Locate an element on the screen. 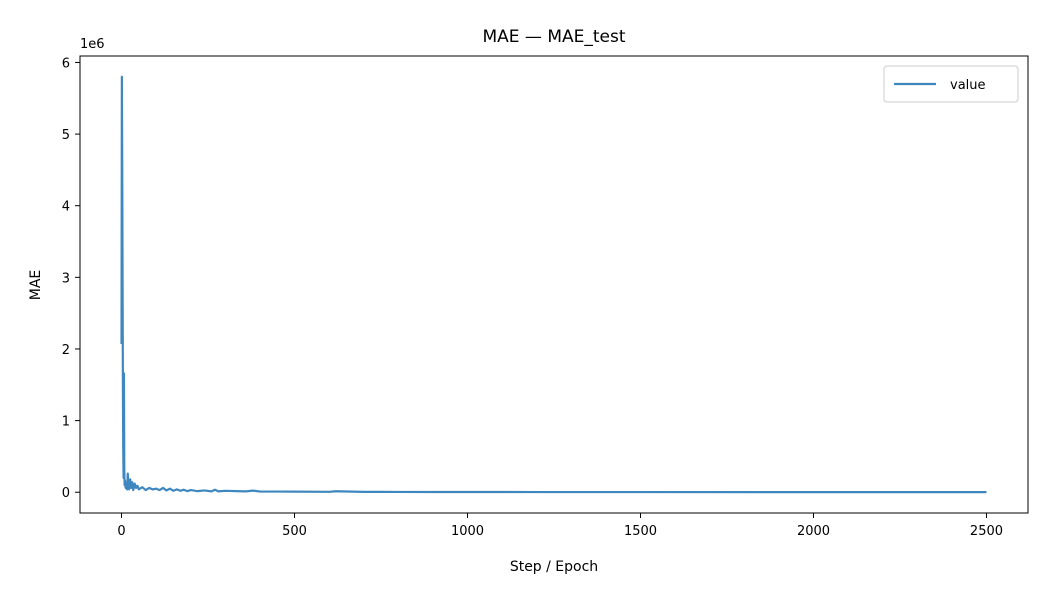 The image size is (1050, 600). y-tick-label: 0 is located at coordinates (66, 493).